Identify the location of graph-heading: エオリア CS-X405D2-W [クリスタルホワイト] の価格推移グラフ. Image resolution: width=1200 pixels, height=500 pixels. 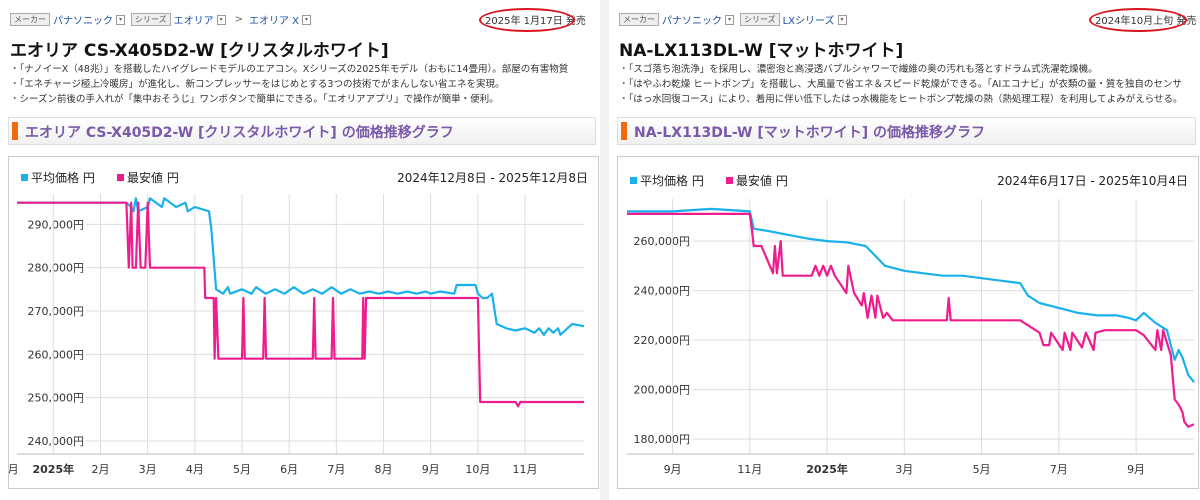
(302, 131).